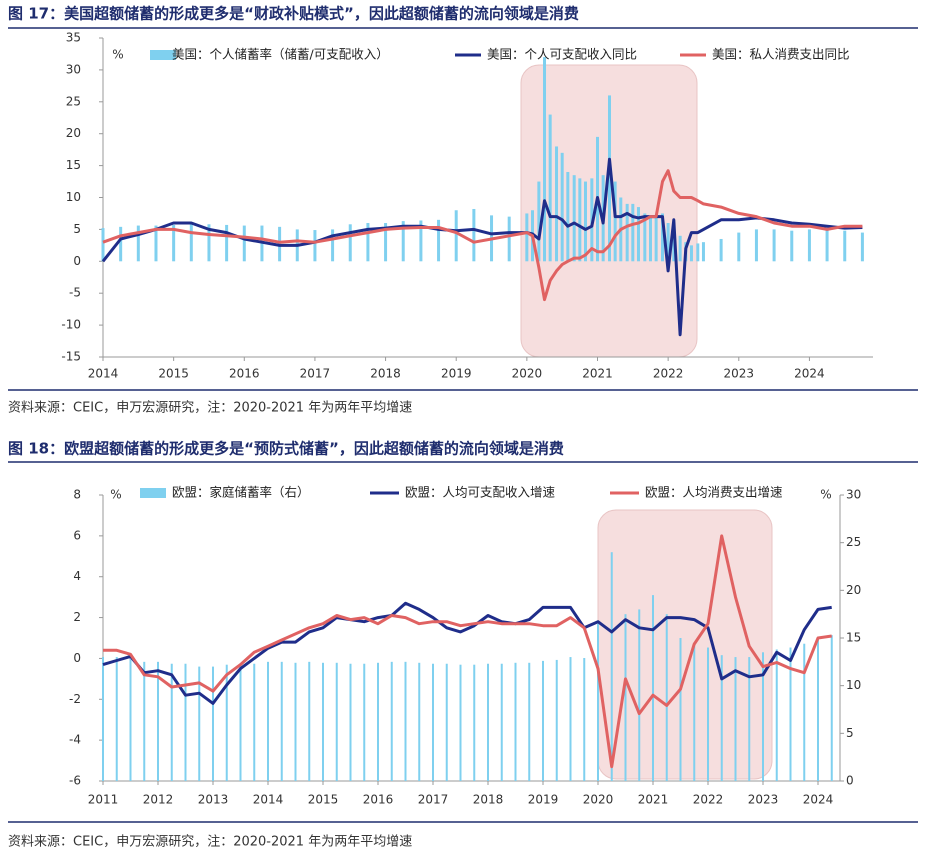 The width and height of the screenshot is (928, 855). I want to click on legend-label: 欧盟：人均可支配收入增速, so click(480, 492).